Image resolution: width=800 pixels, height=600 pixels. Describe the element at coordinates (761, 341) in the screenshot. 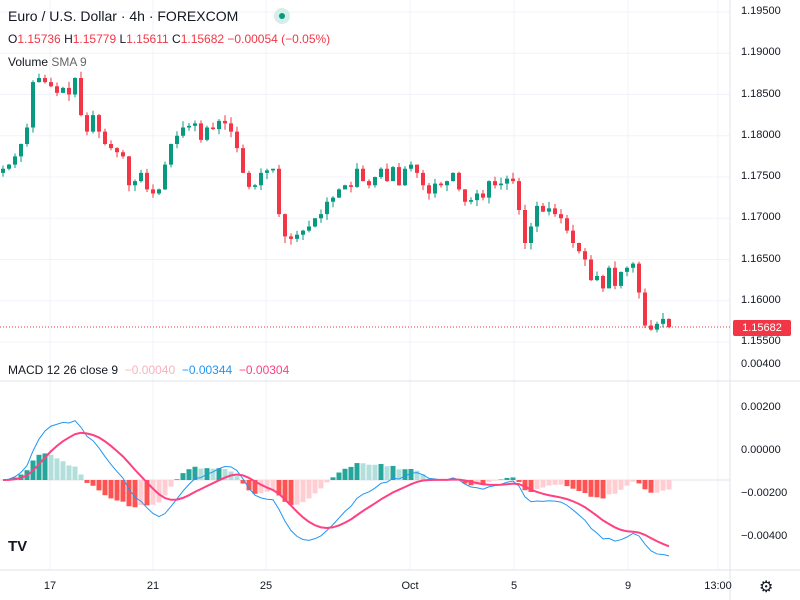

I see `price-axis-label: 1.15500` at that location.